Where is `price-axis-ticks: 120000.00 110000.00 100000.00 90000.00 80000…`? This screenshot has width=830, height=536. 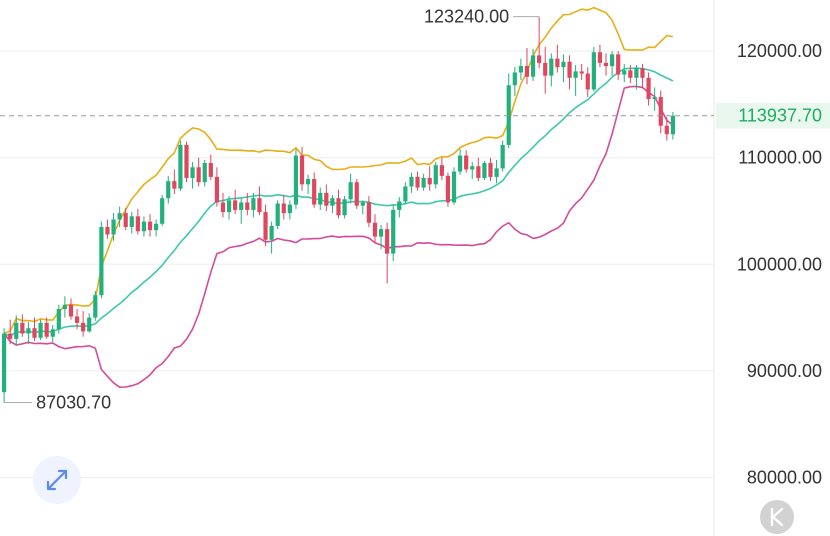
price-axis-ticks: 120000.00 110000.00 100000.00 90000.00 80000… is located at coordinates (779, 264).